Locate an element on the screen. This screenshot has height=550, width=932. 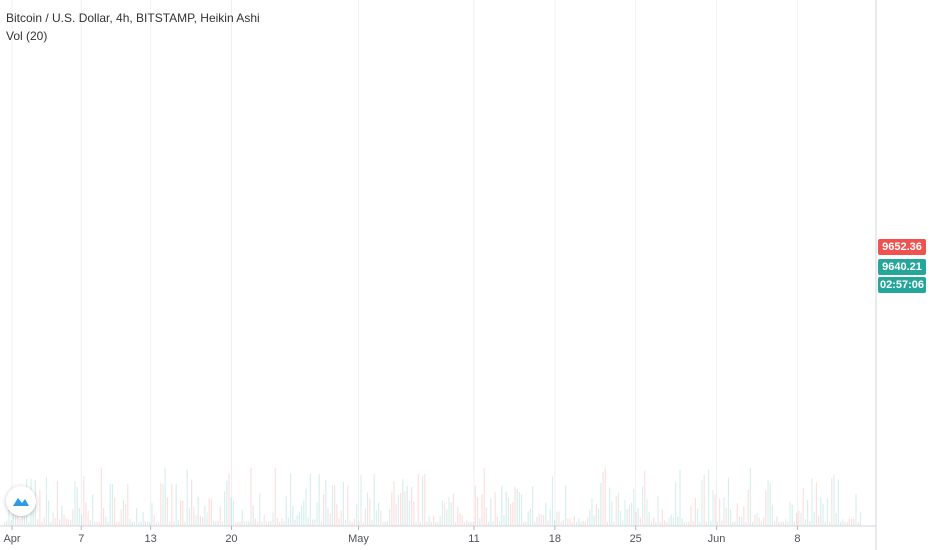
time-tick-label: 7 is located at coordinates (81, 539).